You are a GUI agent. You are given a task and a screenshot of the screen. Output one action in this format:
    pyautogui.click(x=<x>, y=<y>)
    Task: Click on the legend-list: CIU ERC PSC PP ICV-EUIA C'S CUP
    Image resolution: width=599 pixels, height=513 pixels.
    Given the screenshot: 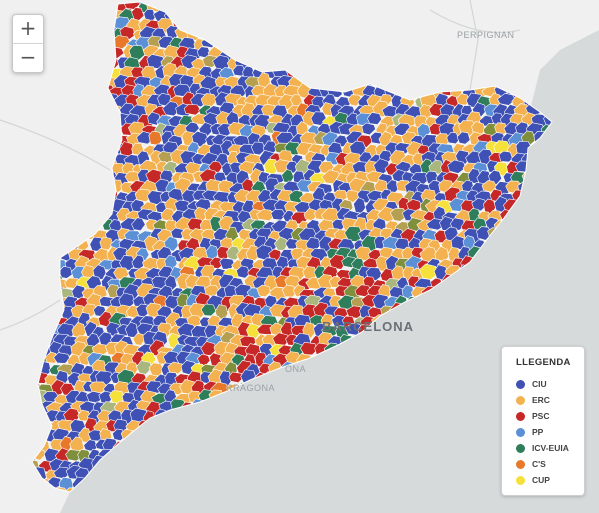 What is the action you would take?
    pyautogui.click(x=550, y=432)
    